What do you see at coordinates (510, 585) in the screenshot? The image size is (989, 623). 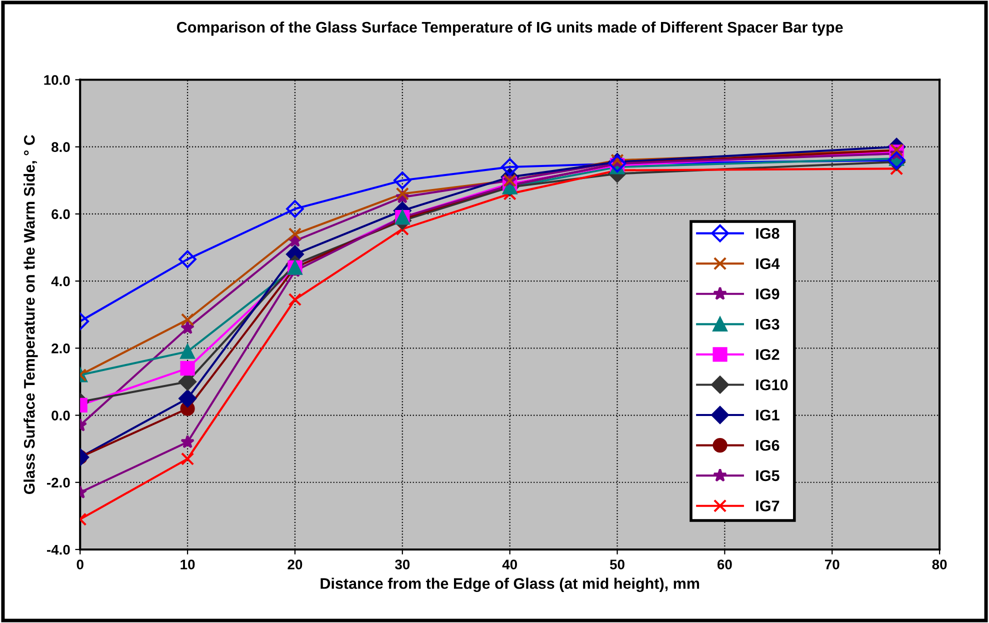 I see `x-axis-title: Distance from the Edge of Glass (at mid height), mm` at bounding box center [510, 585].